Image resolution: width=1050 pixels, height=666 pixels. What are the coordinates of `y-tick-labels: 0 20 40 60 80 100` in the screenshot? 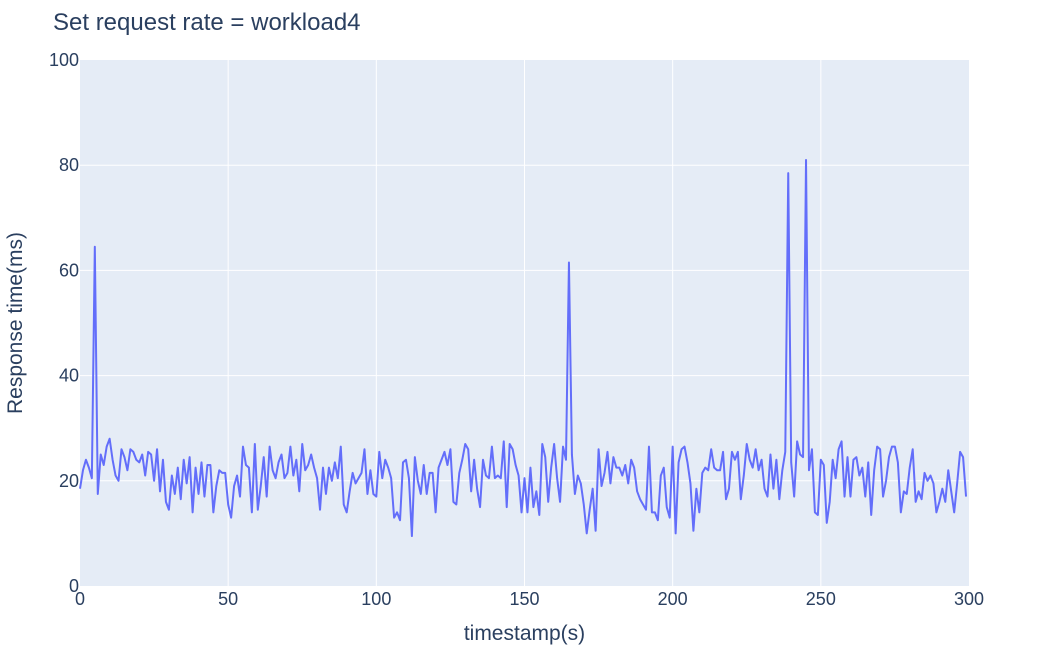 It's located at (64, 323).